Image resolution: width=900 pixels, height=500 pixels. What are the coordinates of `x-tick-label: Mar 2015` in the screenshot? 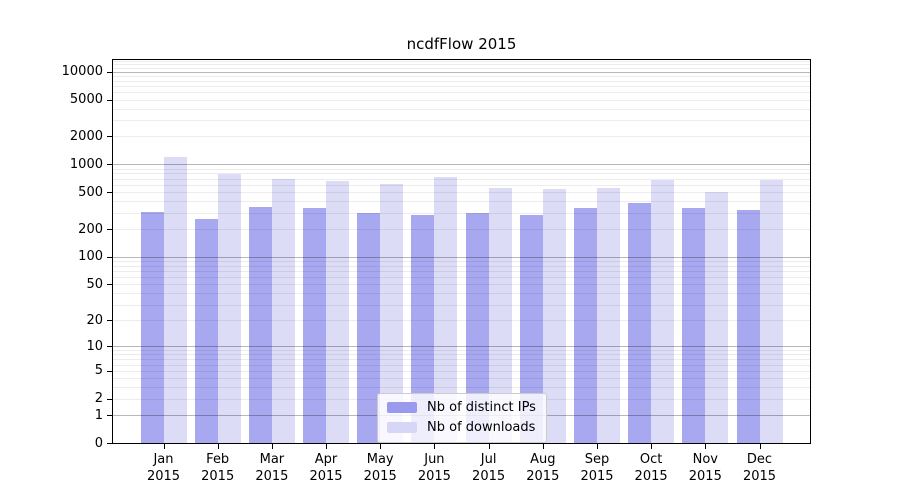 It's located at (272, 468).